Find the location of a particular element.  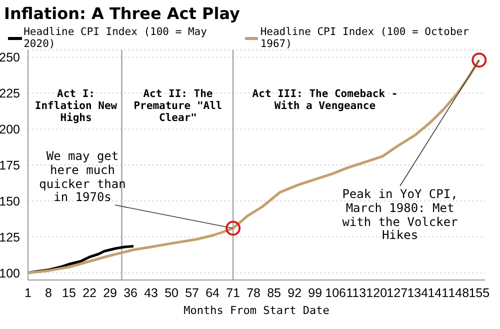

y-tick-label: 175 is located at coordinates (10, 165).